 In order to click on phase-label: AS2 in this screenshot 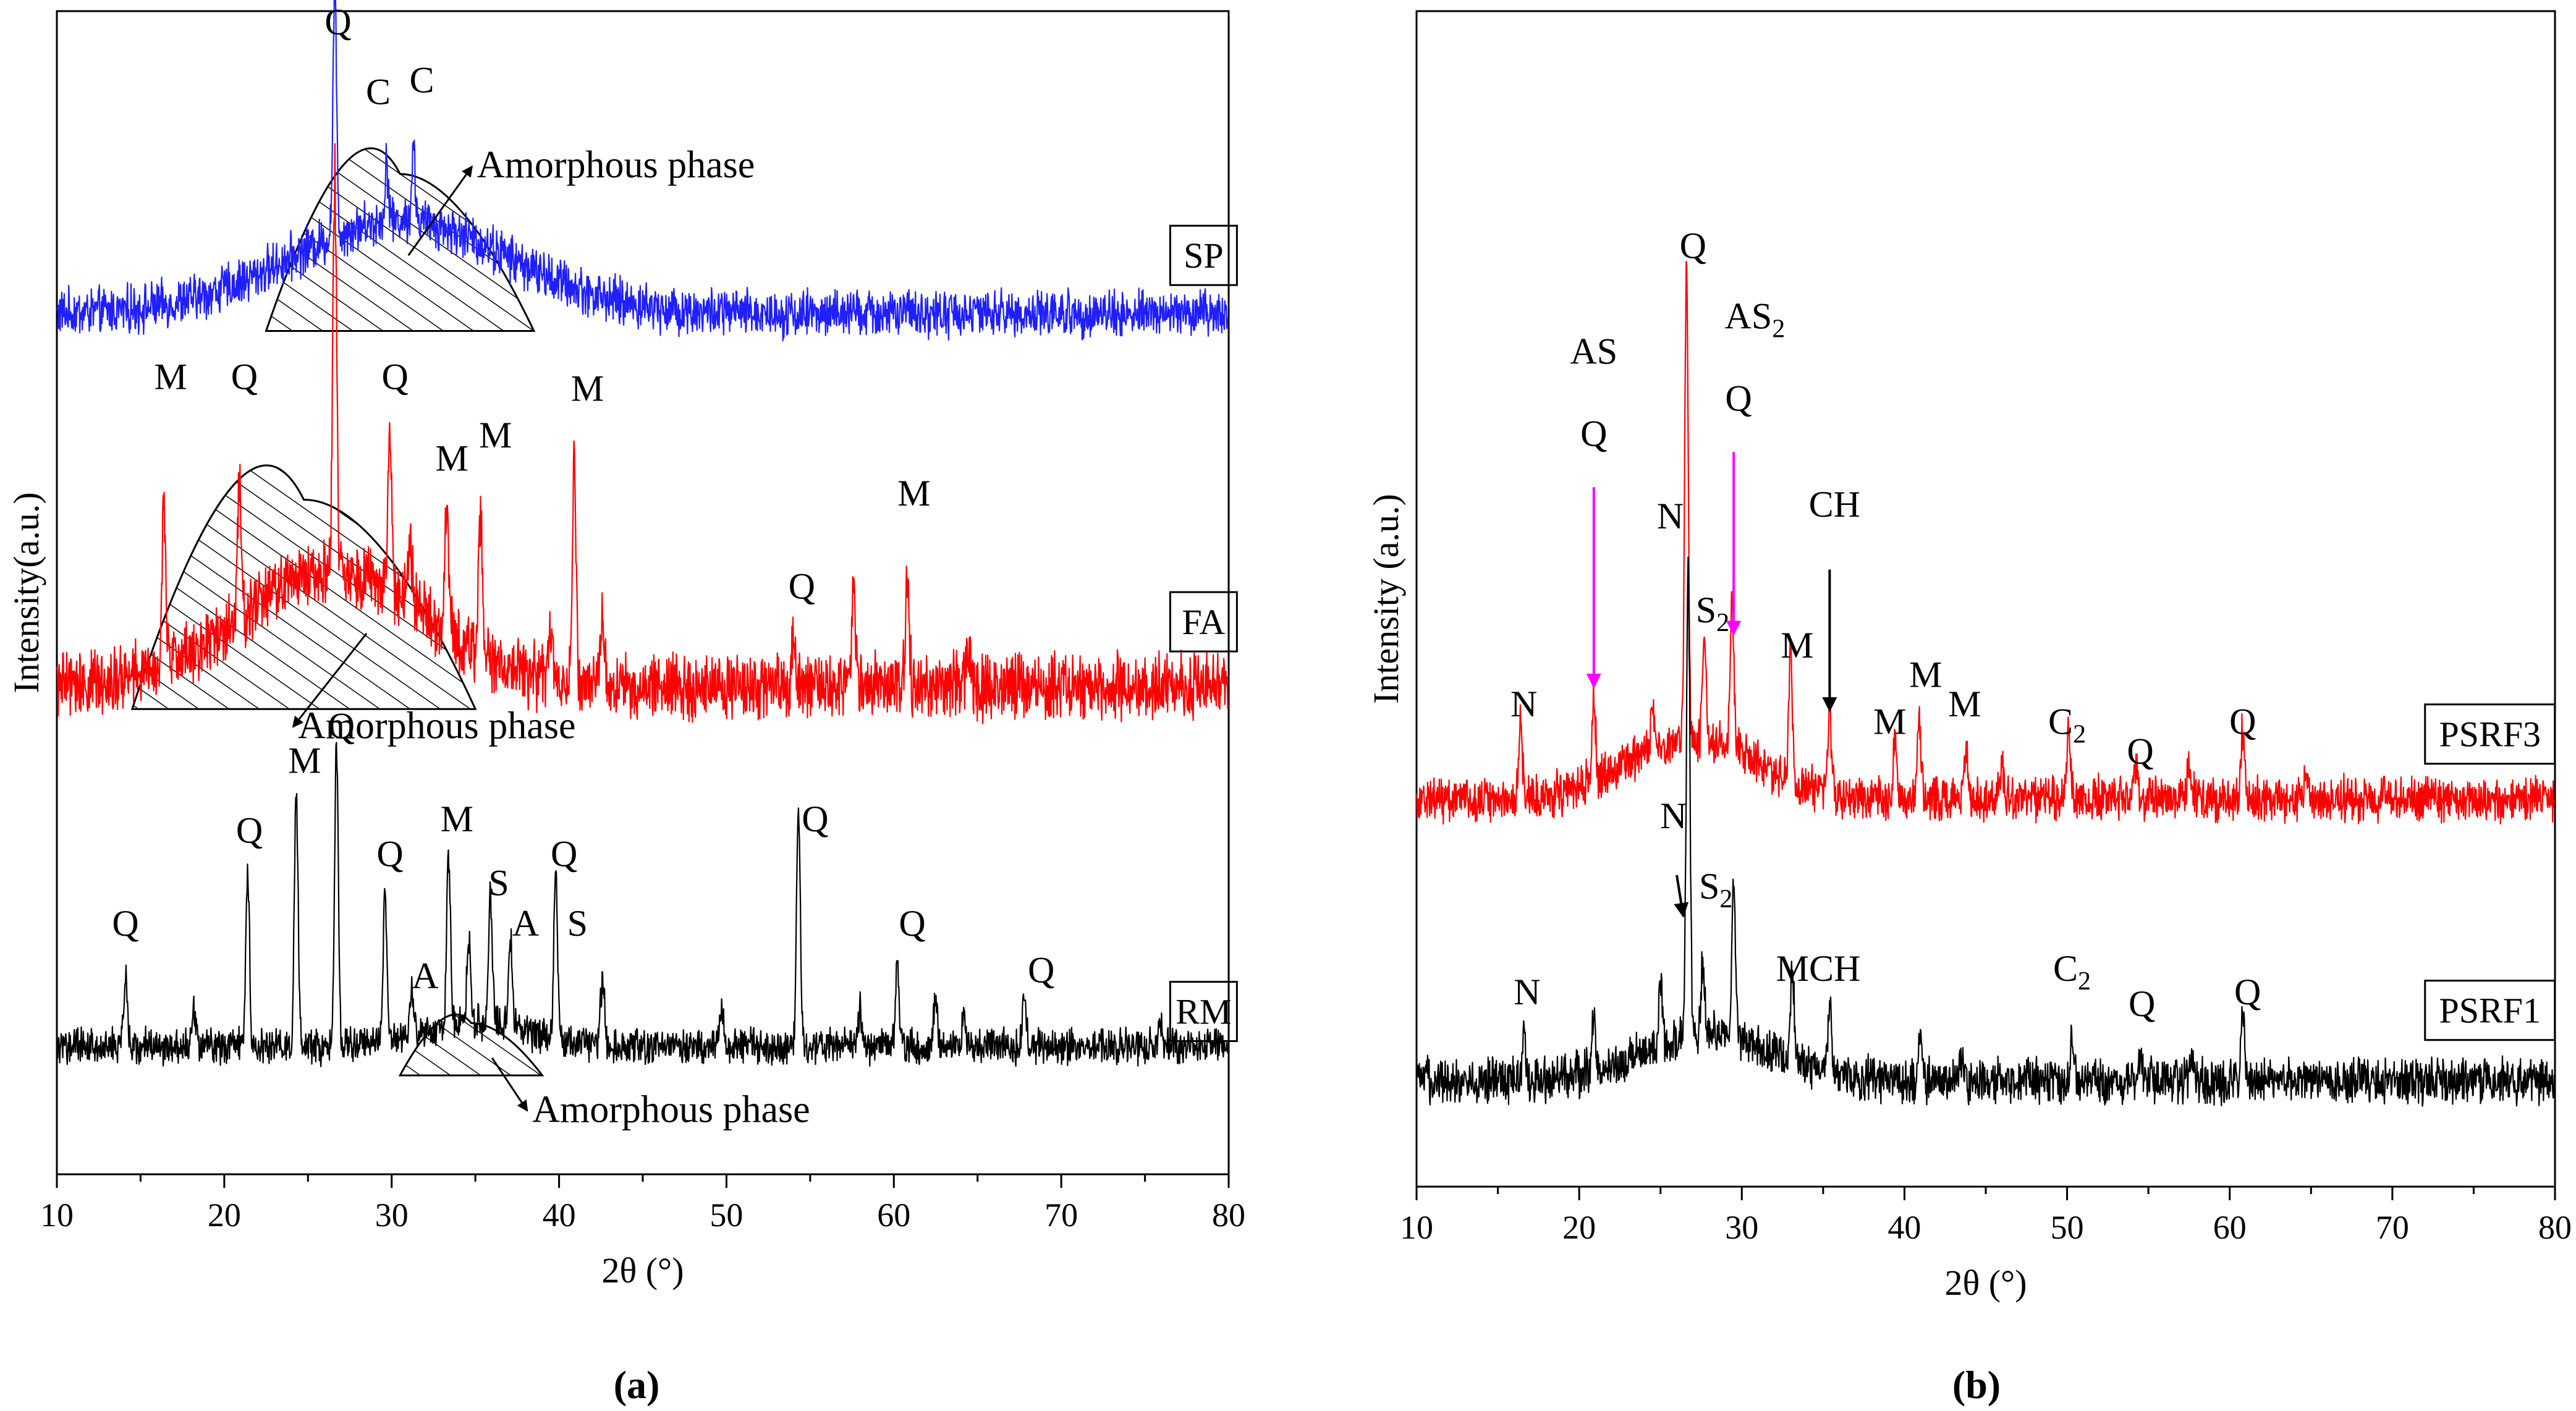, I will do `click(1754, 320)`.